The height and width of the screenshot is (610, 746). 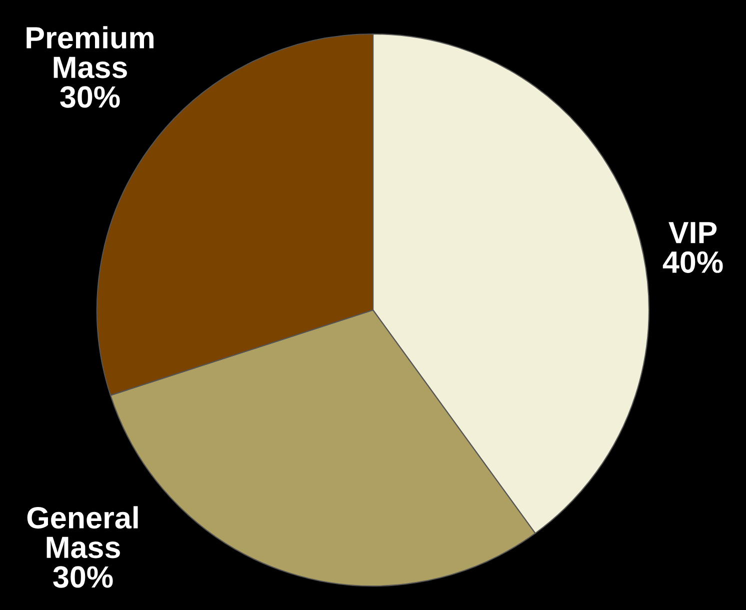 I want to click on slice-label: General Mass, so click(x=82, y=532).